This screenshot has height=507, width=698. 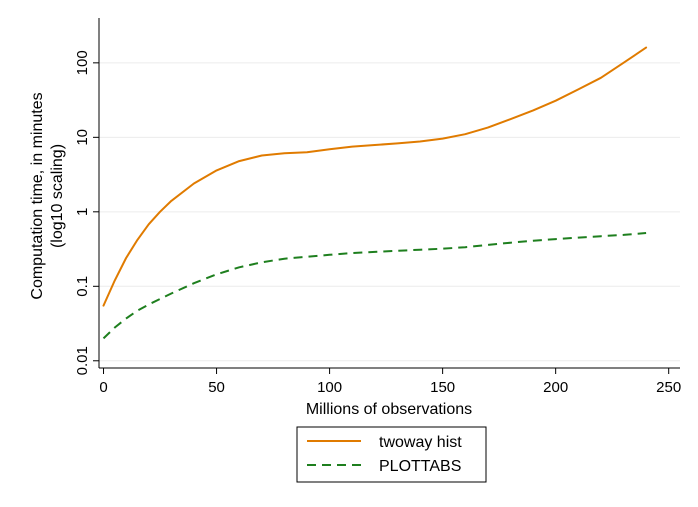 What do you see at coordinates (389, 409) in the screenshot?
I see `x-axis-title: Millions of observations` at bounding box center [389, 409].